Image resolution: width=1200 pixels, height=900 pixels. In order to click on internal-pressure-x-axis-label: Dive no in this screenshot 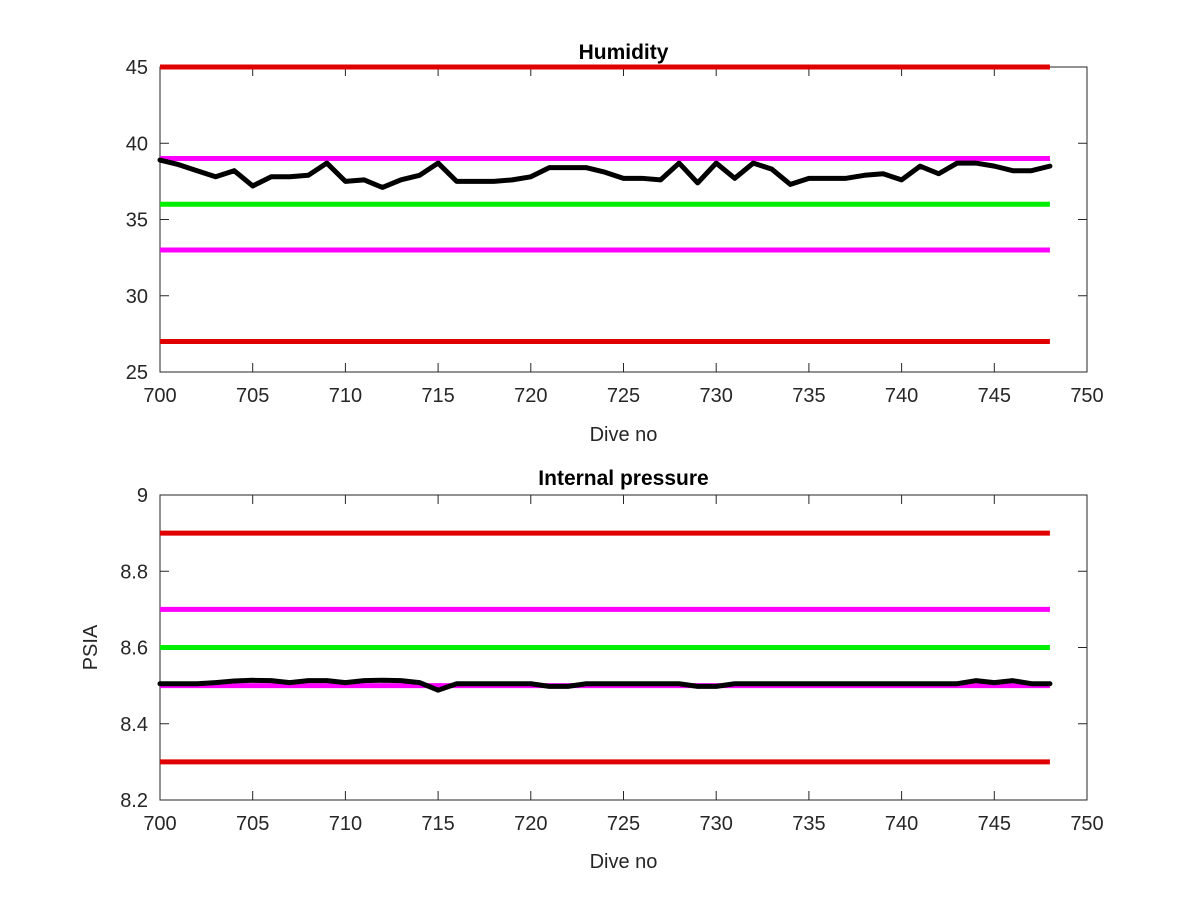, I will do `click(624, 862)`.